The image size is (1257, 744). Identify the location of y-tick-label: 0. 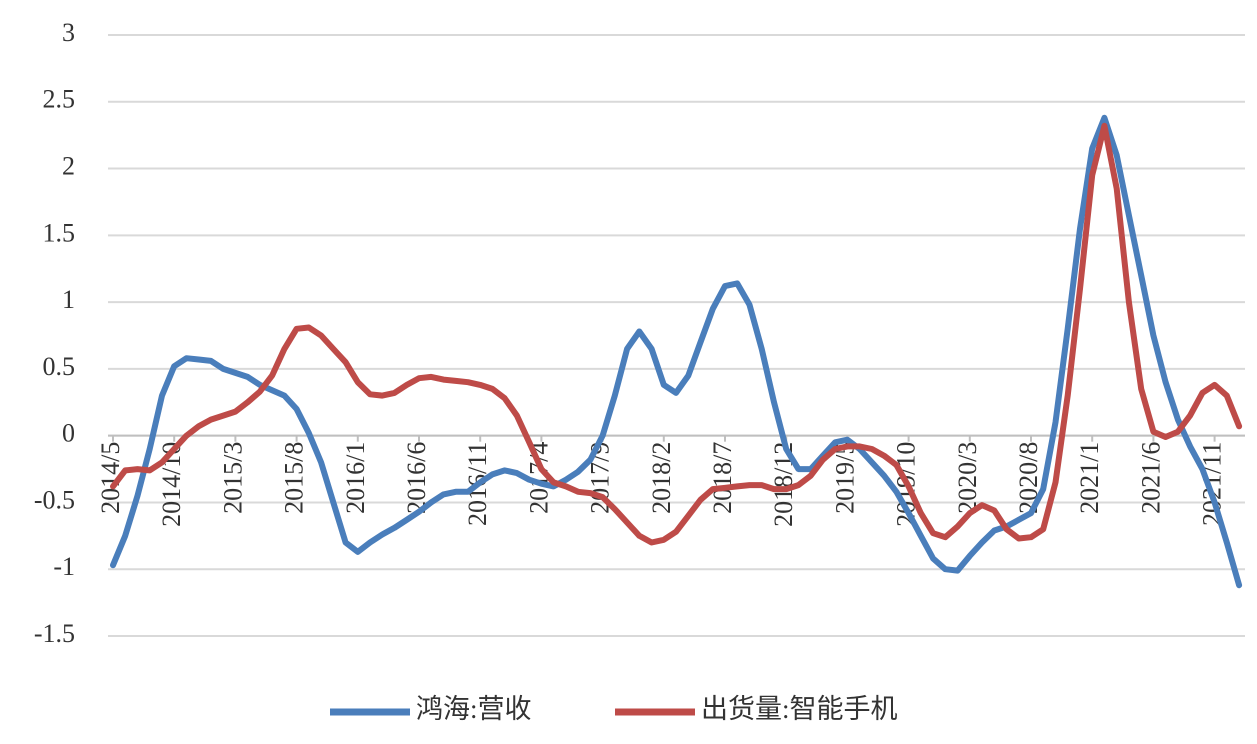
(68, 433).